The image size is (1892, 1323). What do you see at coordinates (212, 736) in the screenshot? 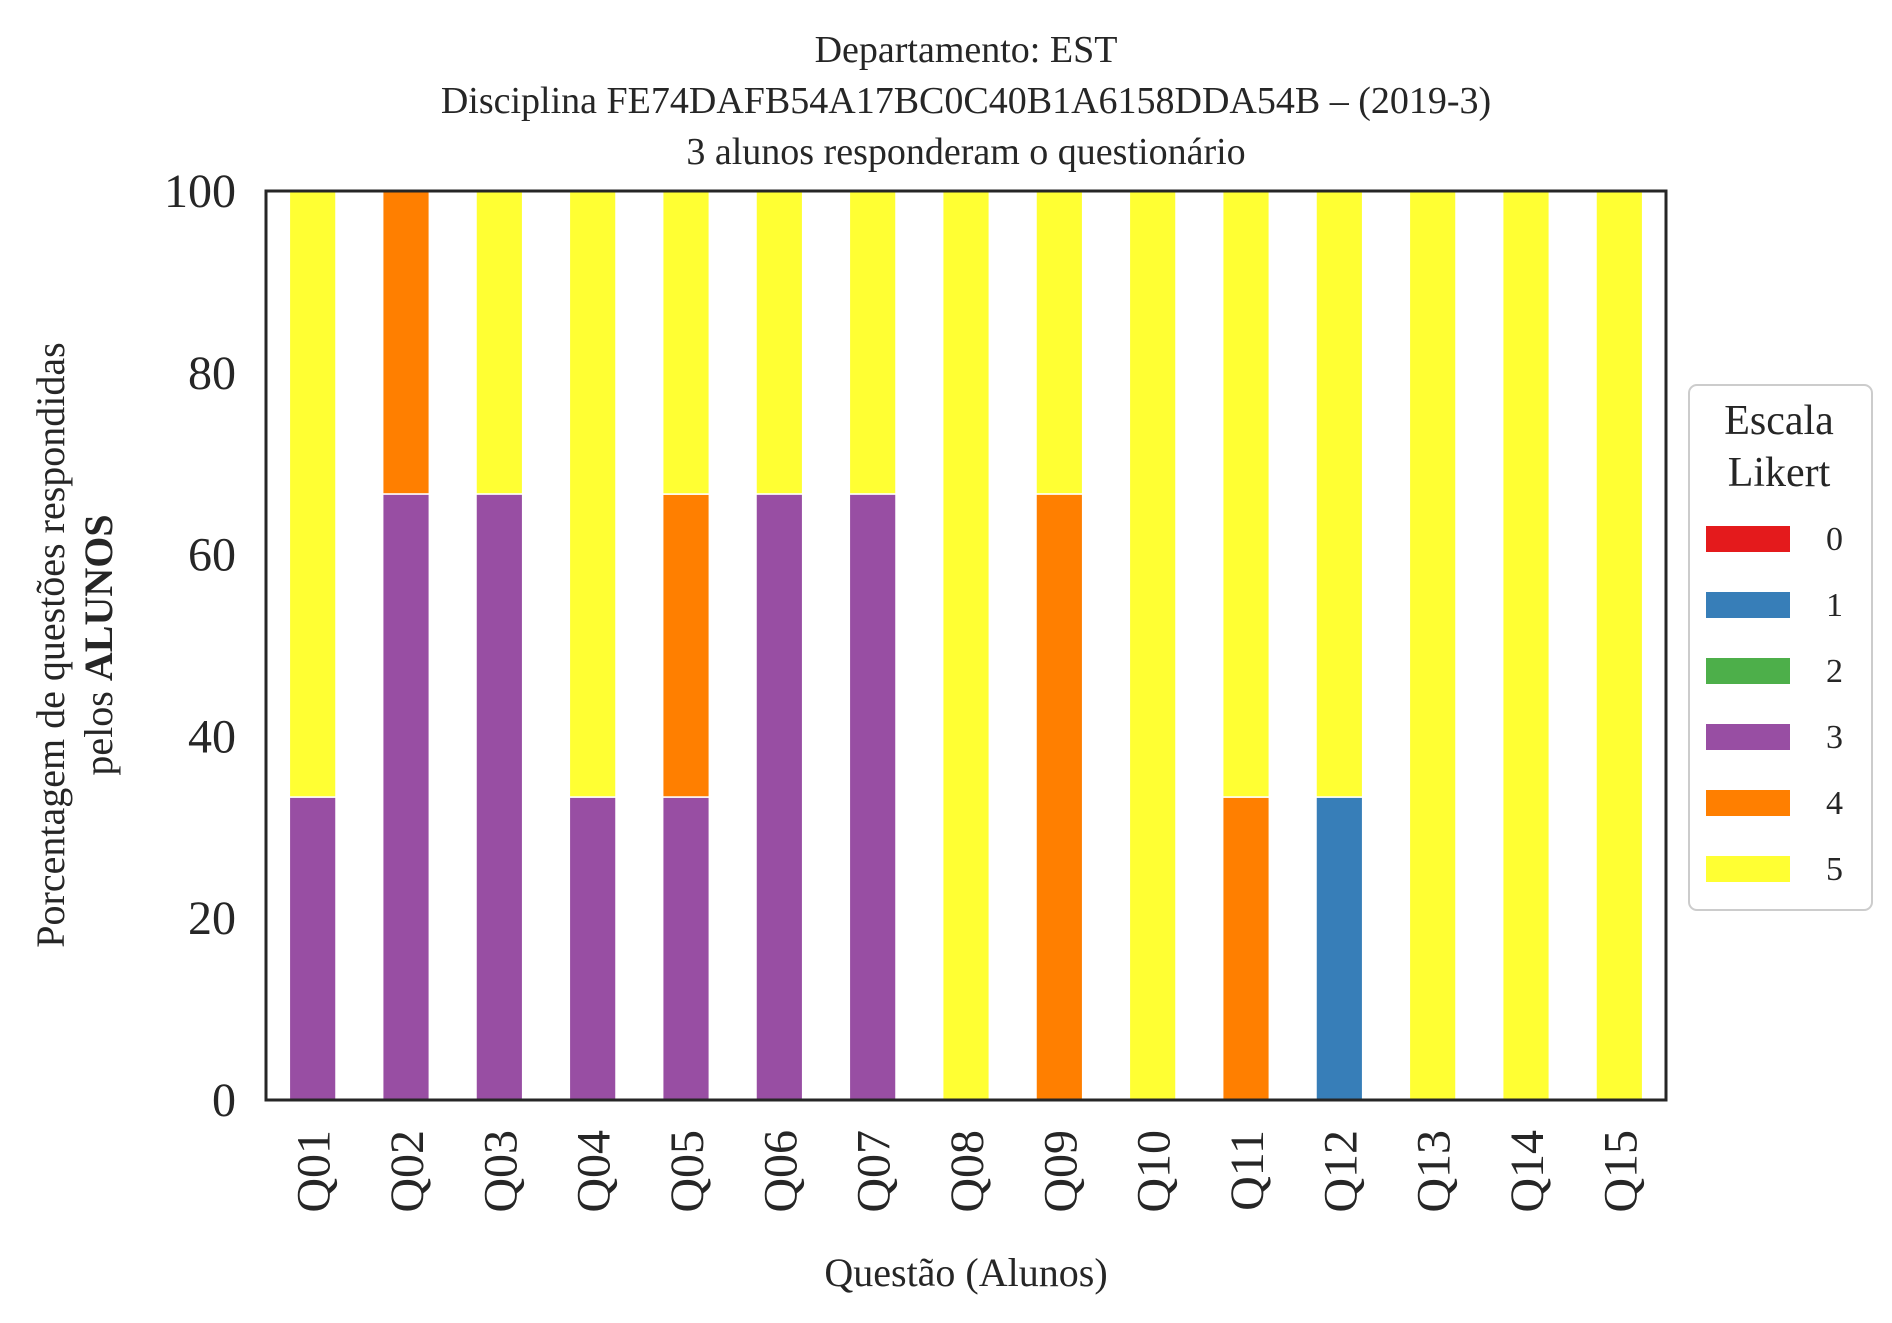
I see `y-tick-label: 40` at bounding box center [212, 736].